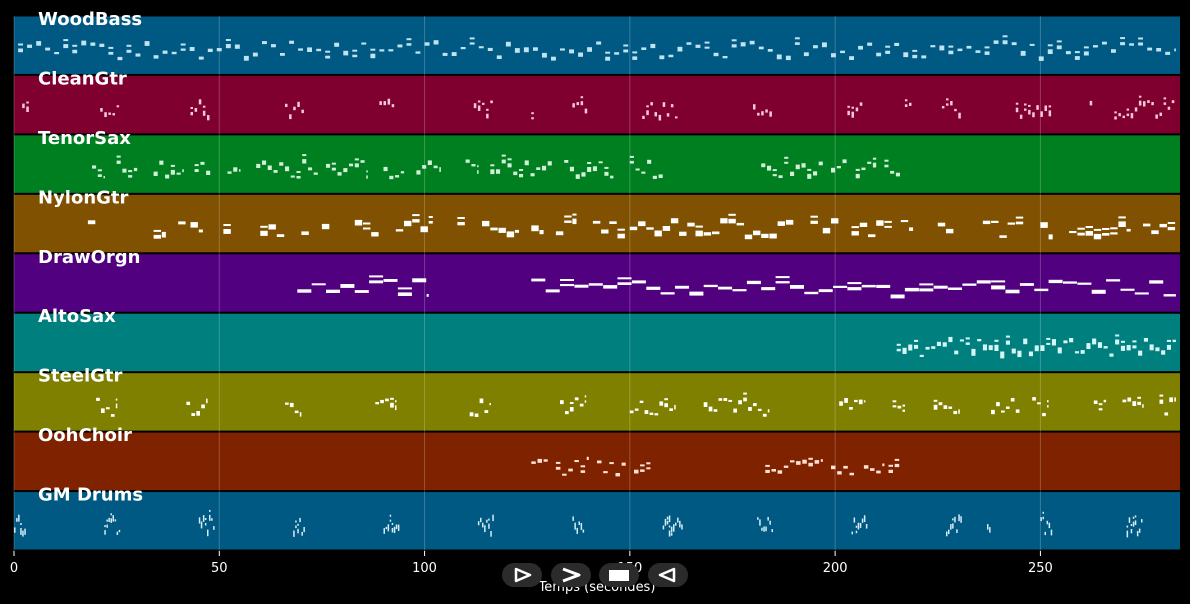  Describe the element at coordinates (668, 575) in the screenshot. I see `back-button` at that location.